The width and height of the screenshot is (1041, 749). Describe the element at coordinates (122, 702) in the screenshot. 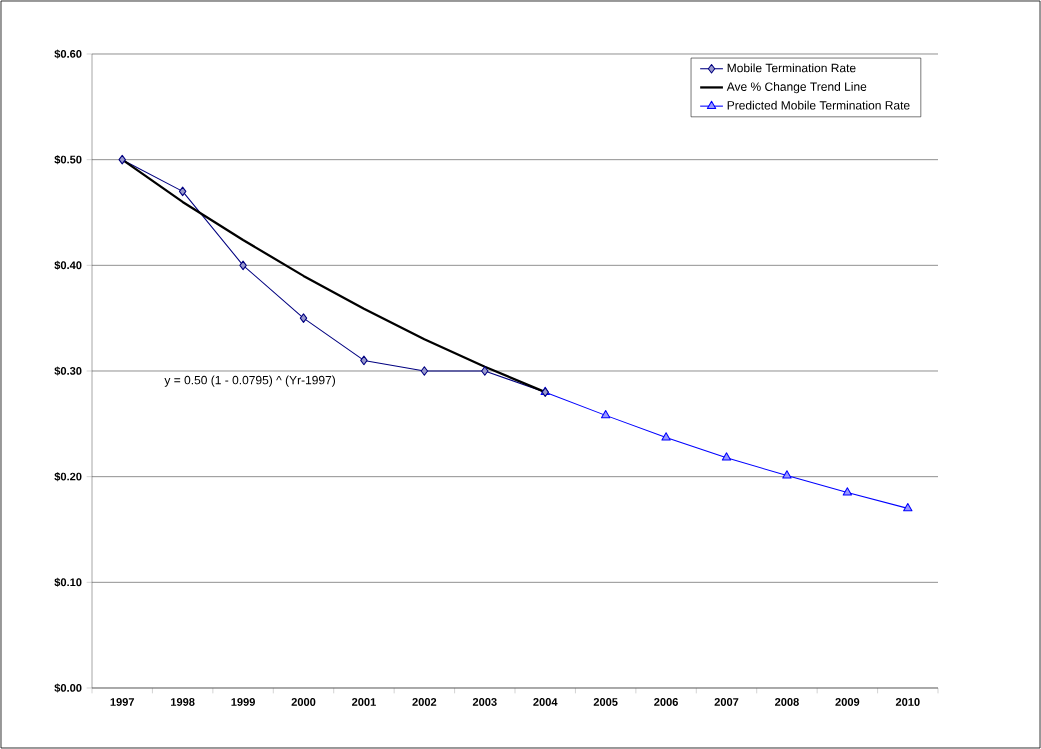

I see `x-tick-label: 1997` at that location.